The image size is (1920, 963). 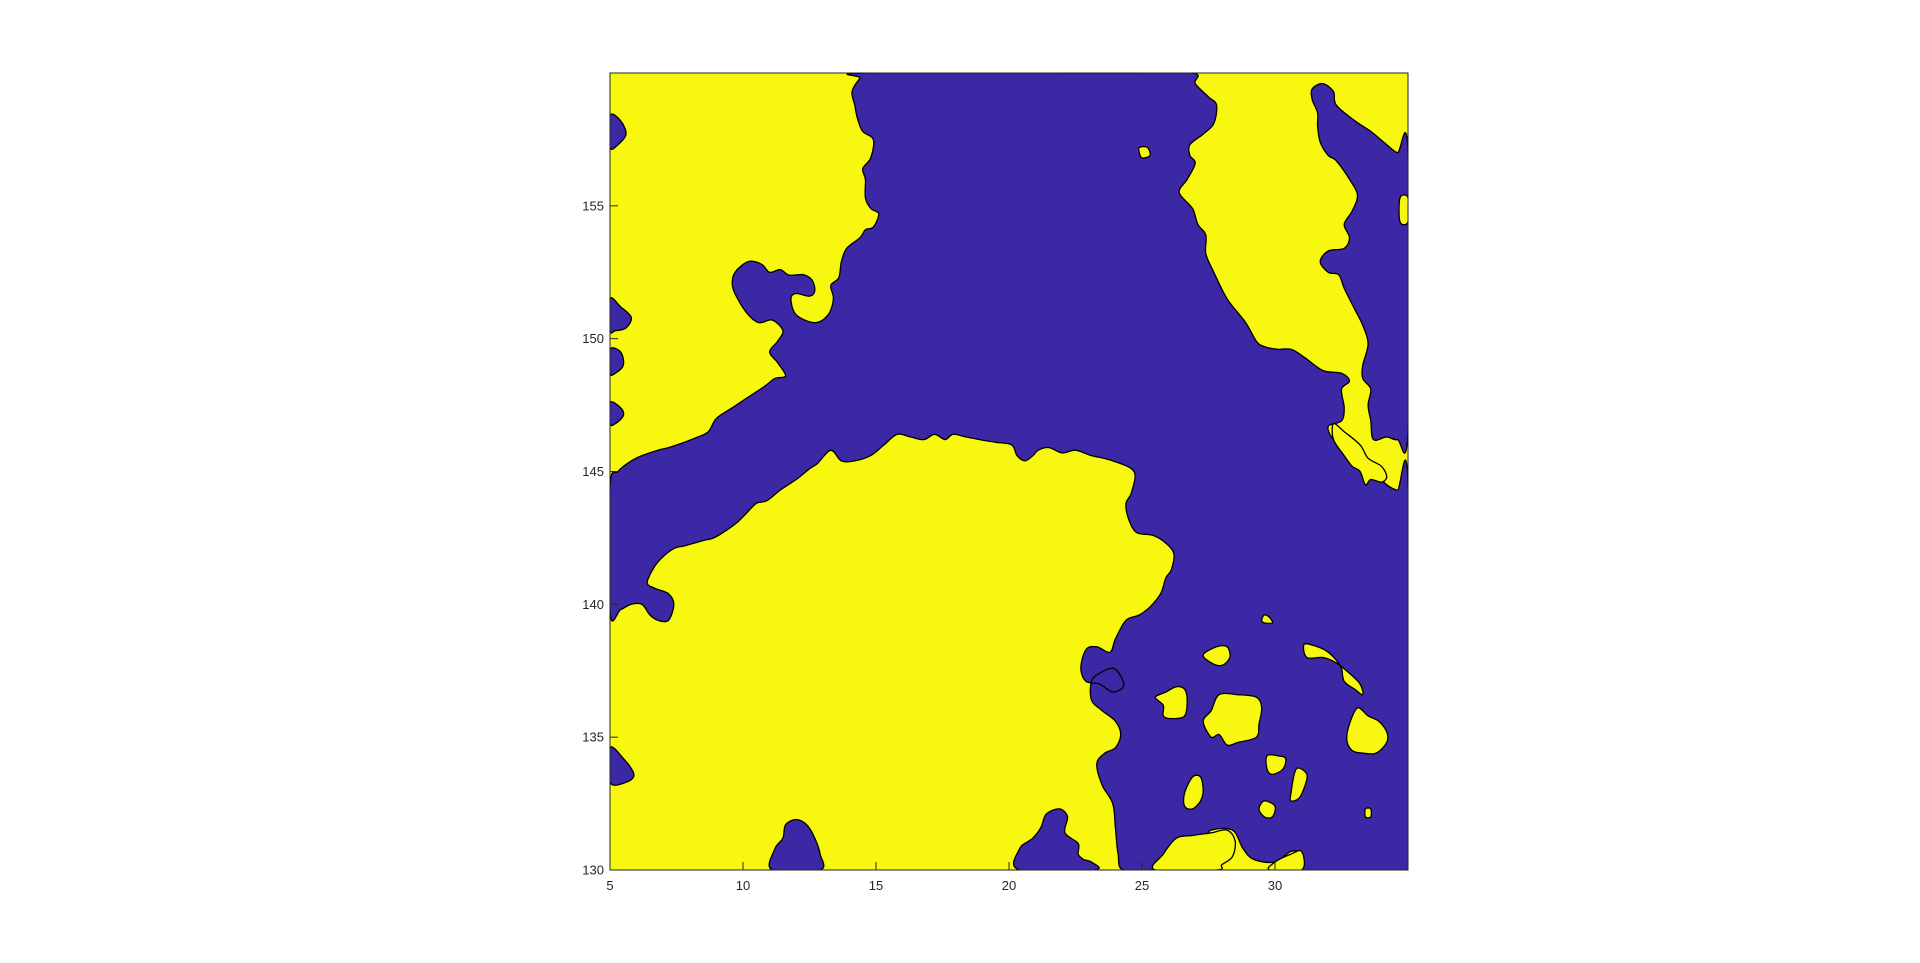 I want to click on contour-island-133-b, so click(x=1298, y=784).